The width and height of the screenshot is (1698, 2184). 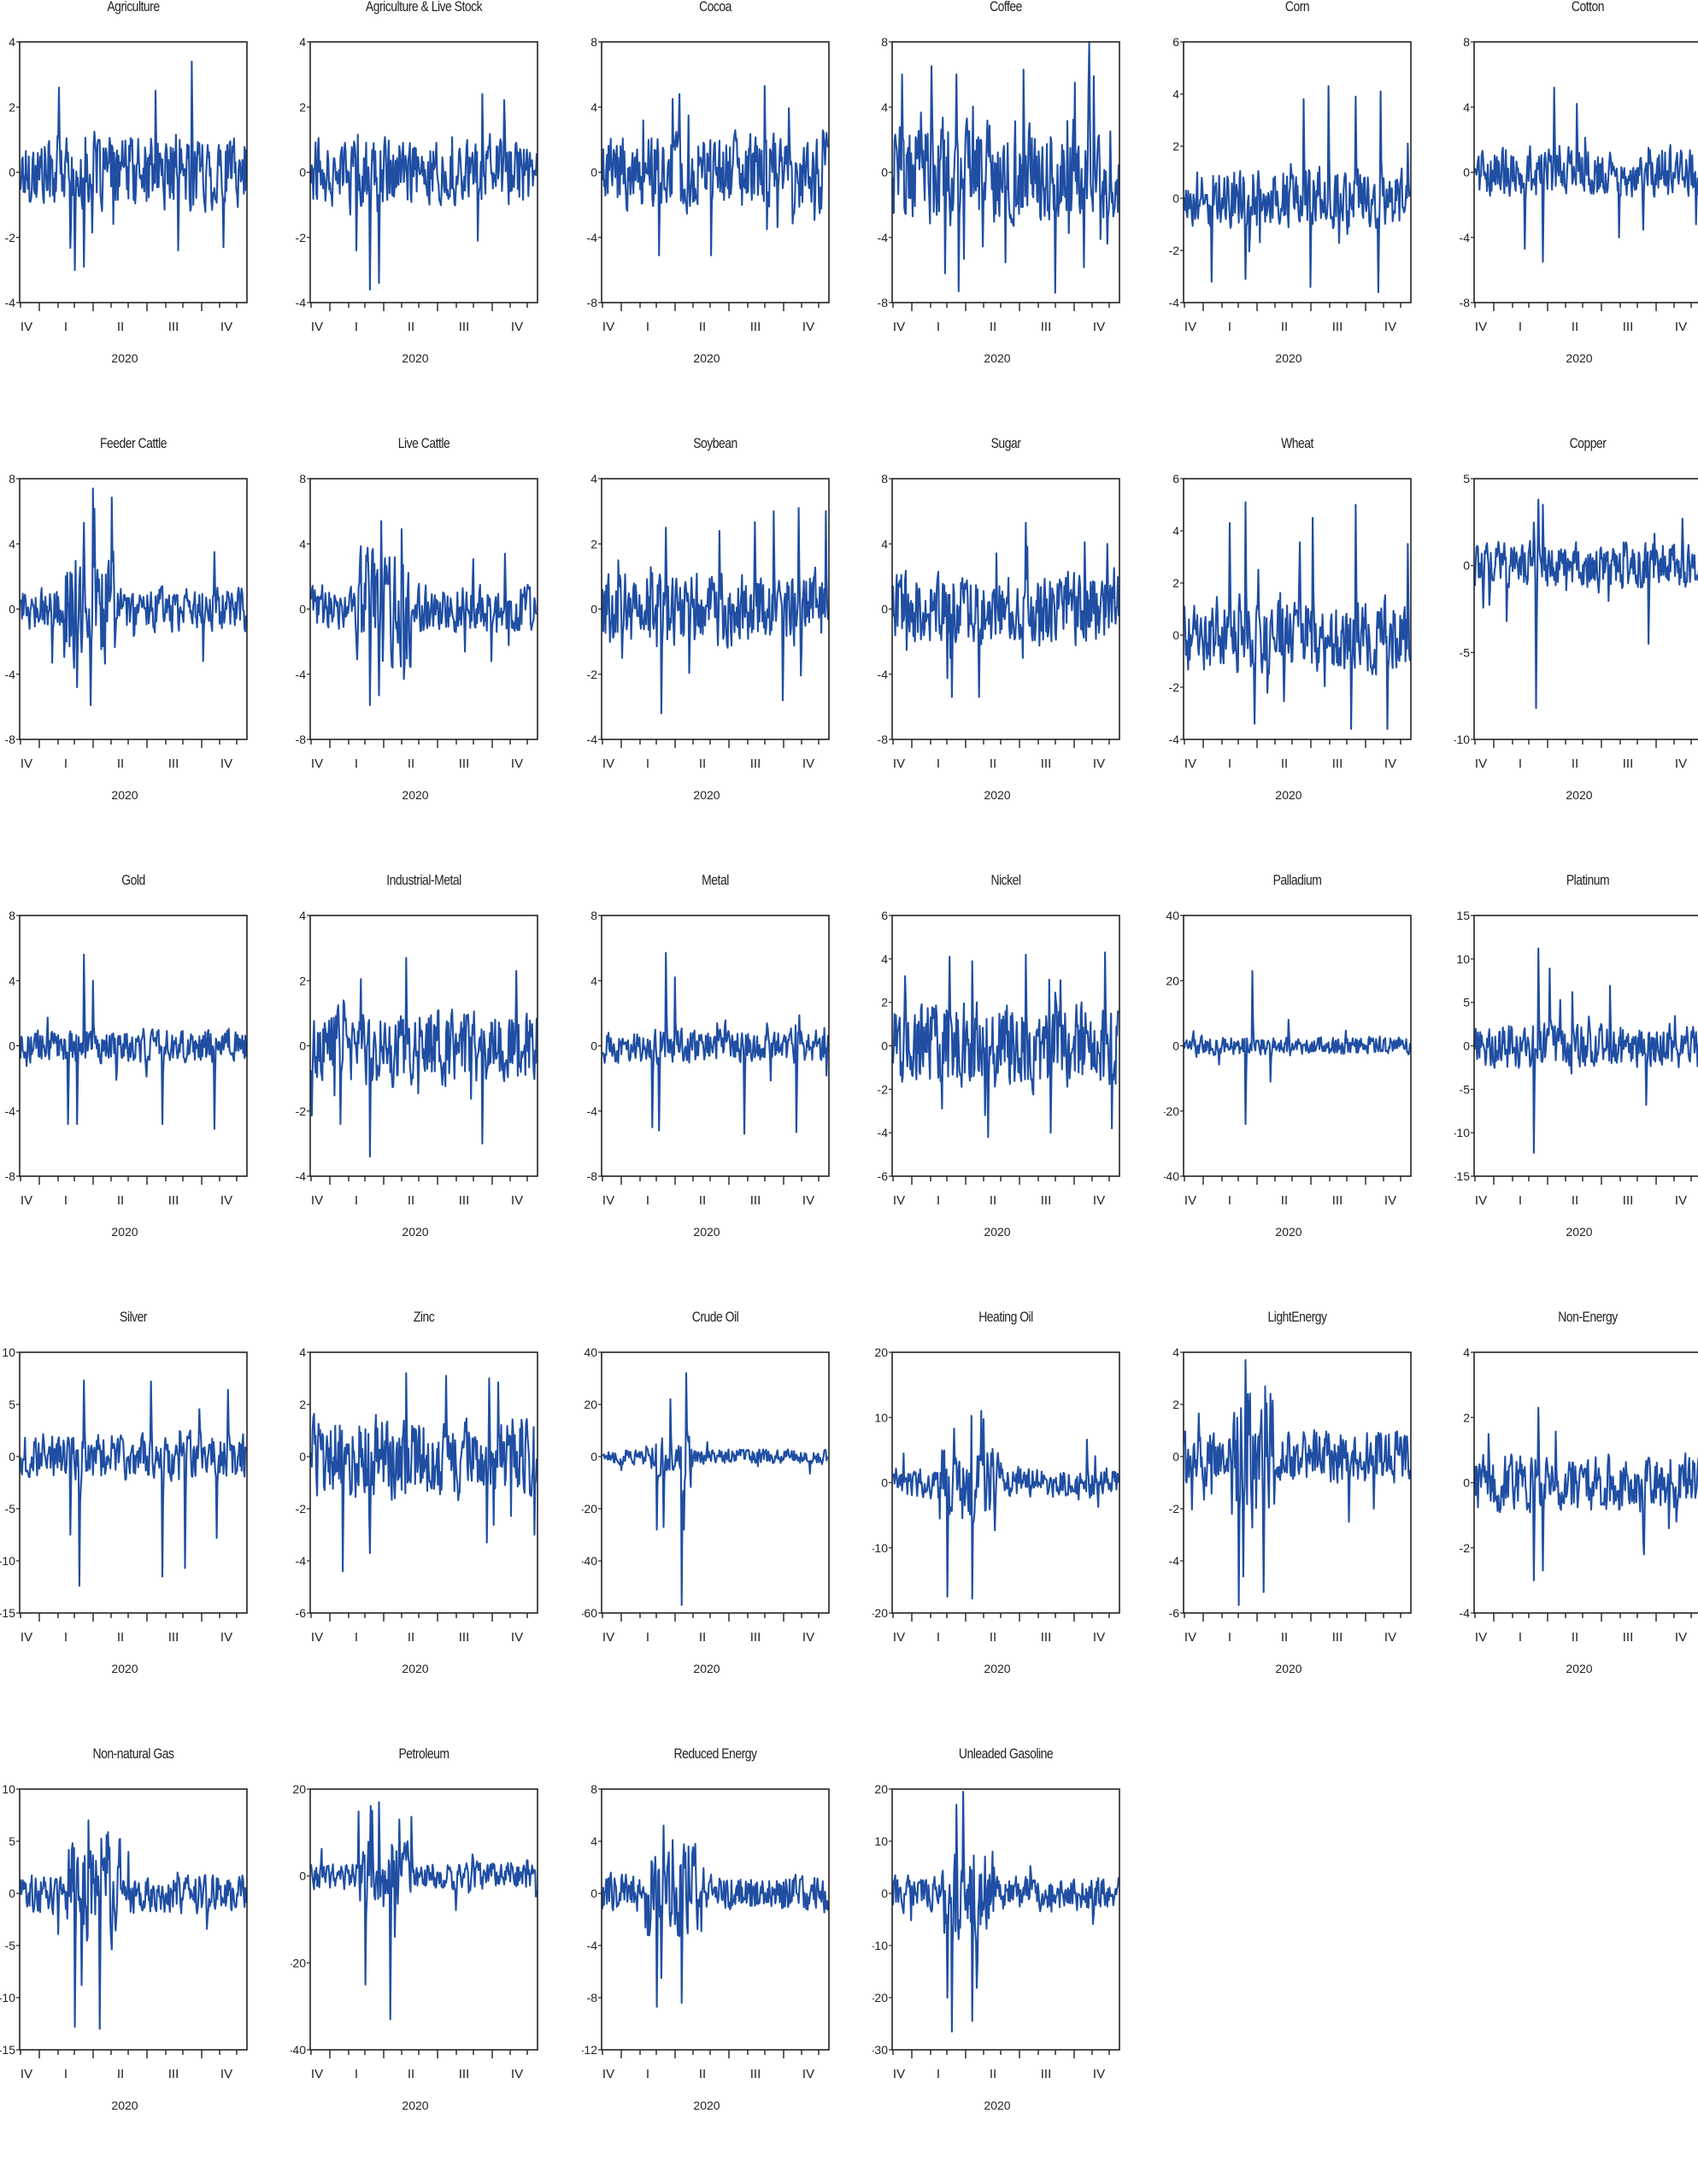 I want to click on chart-panel-cotton: Cotton 8 4 0 -4 -8 IV I II III IV 2020, so click(x=1576, y=218).